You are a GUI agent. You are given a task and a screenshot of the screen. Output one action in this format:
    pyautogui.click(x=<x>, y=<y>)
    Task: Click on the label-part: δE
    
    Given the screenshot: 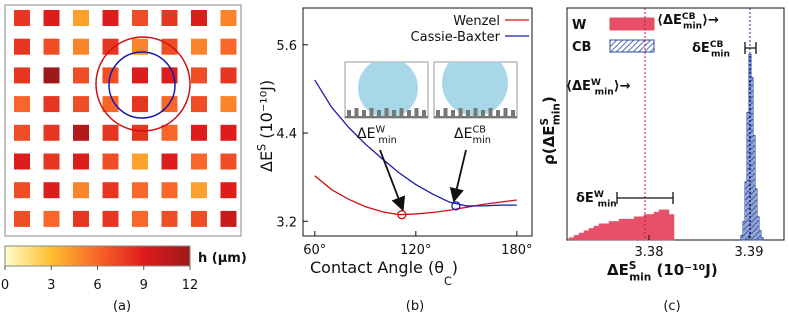 What is the action you would take?
    pyautogui.click(x=701, y=48)
    